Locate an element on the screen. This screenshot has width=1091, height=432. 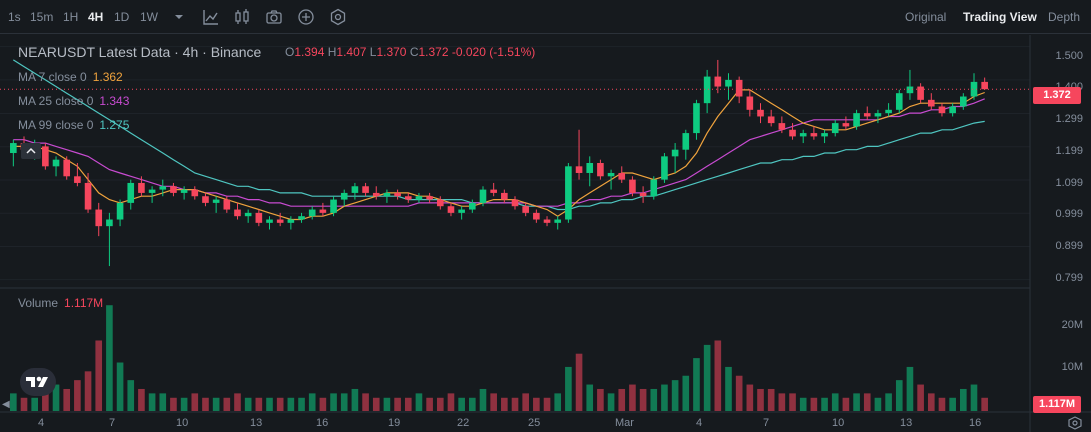
low-value: 1.370 is located at coordinates (391, 52).